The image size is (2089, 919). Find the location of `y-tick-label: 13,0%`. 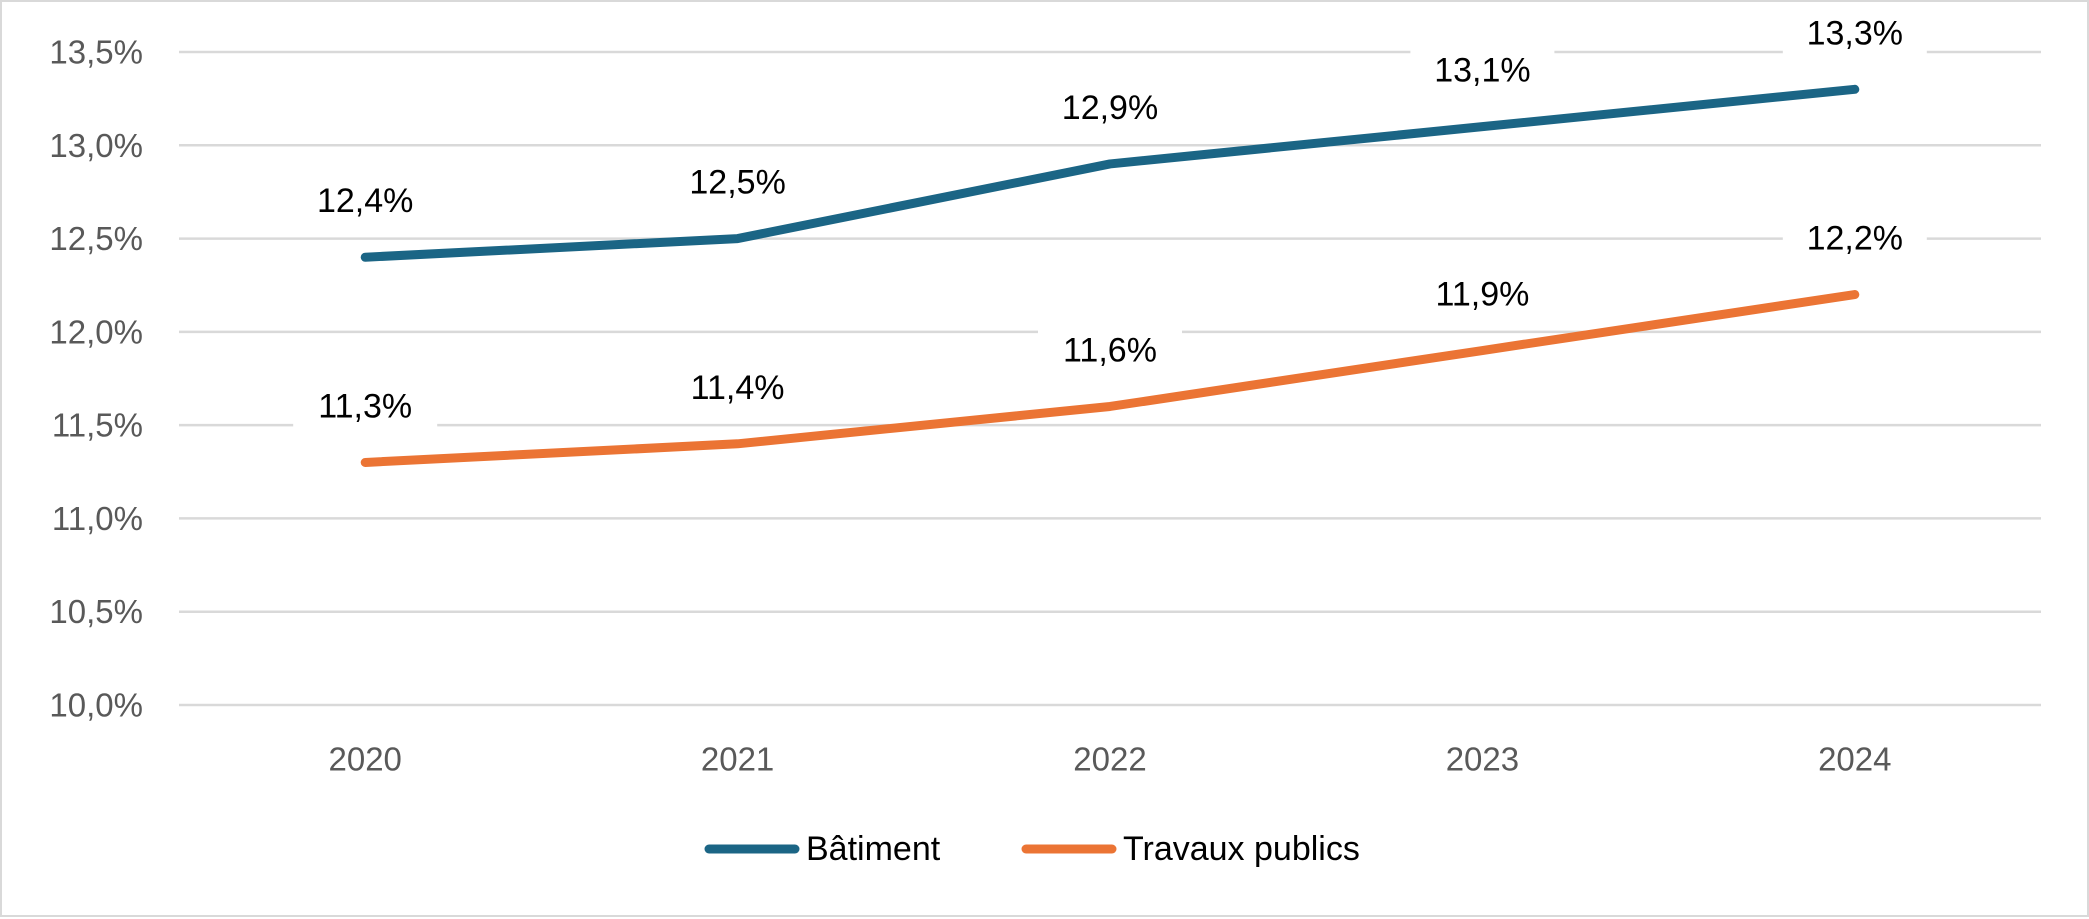

y-tick-label: 13,0% is located at coordinates (96, 145).